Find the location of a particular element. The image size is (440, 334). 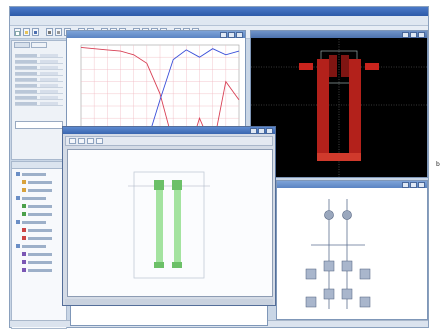

save-icon is located at coordinates (35, 32).